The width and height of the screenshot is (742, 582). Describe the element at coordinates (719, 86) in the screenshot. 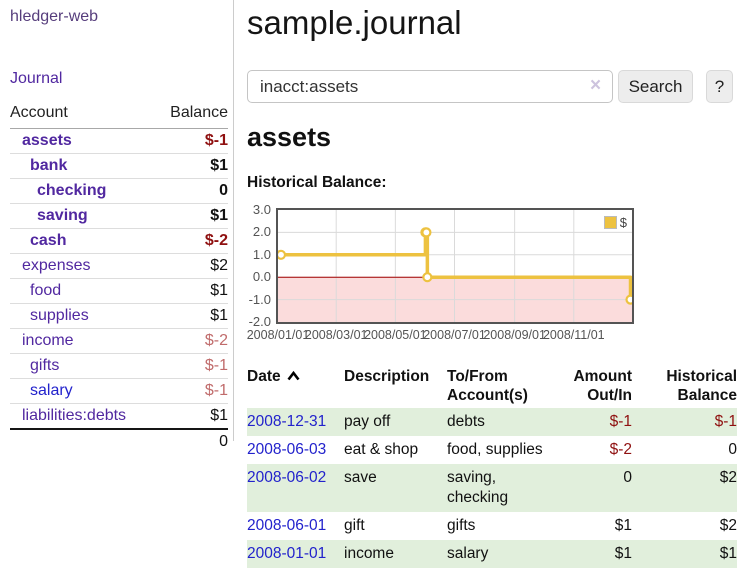

I see `help-button: ?` at that location.